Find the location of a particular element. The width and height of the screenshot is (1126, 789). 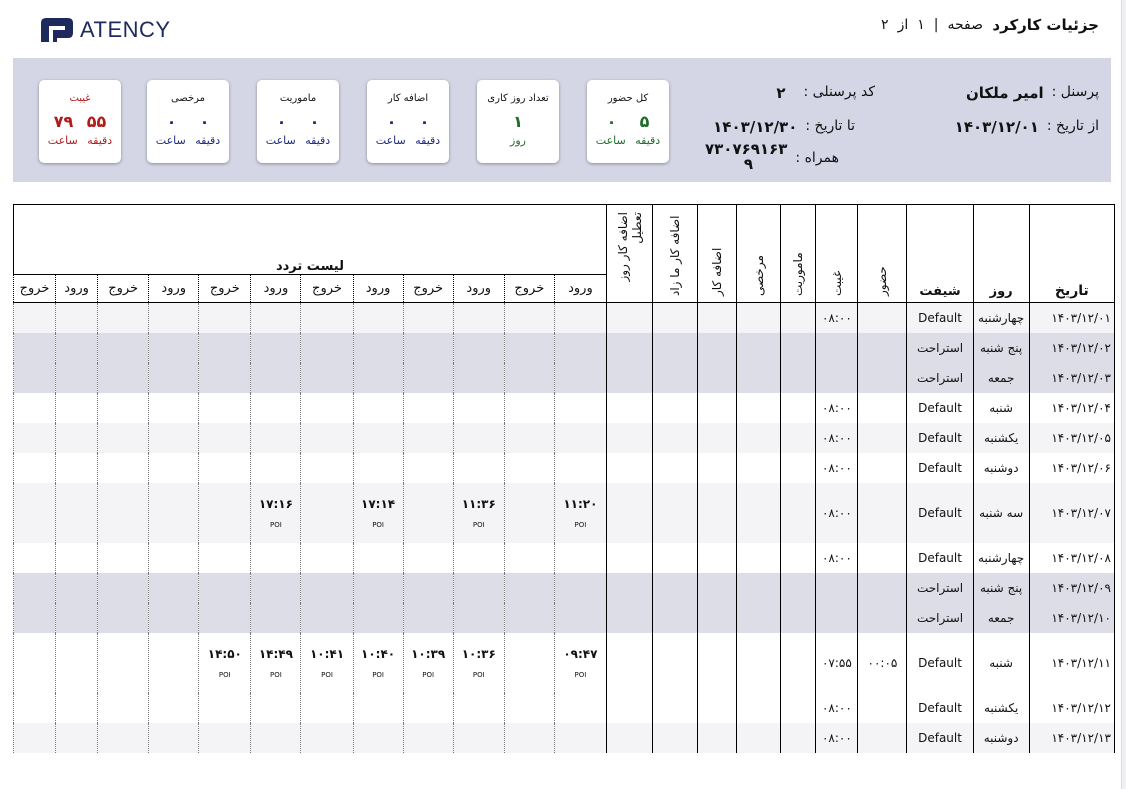

day-cell: پنج شنبه is located at coordinates (1001, 347).